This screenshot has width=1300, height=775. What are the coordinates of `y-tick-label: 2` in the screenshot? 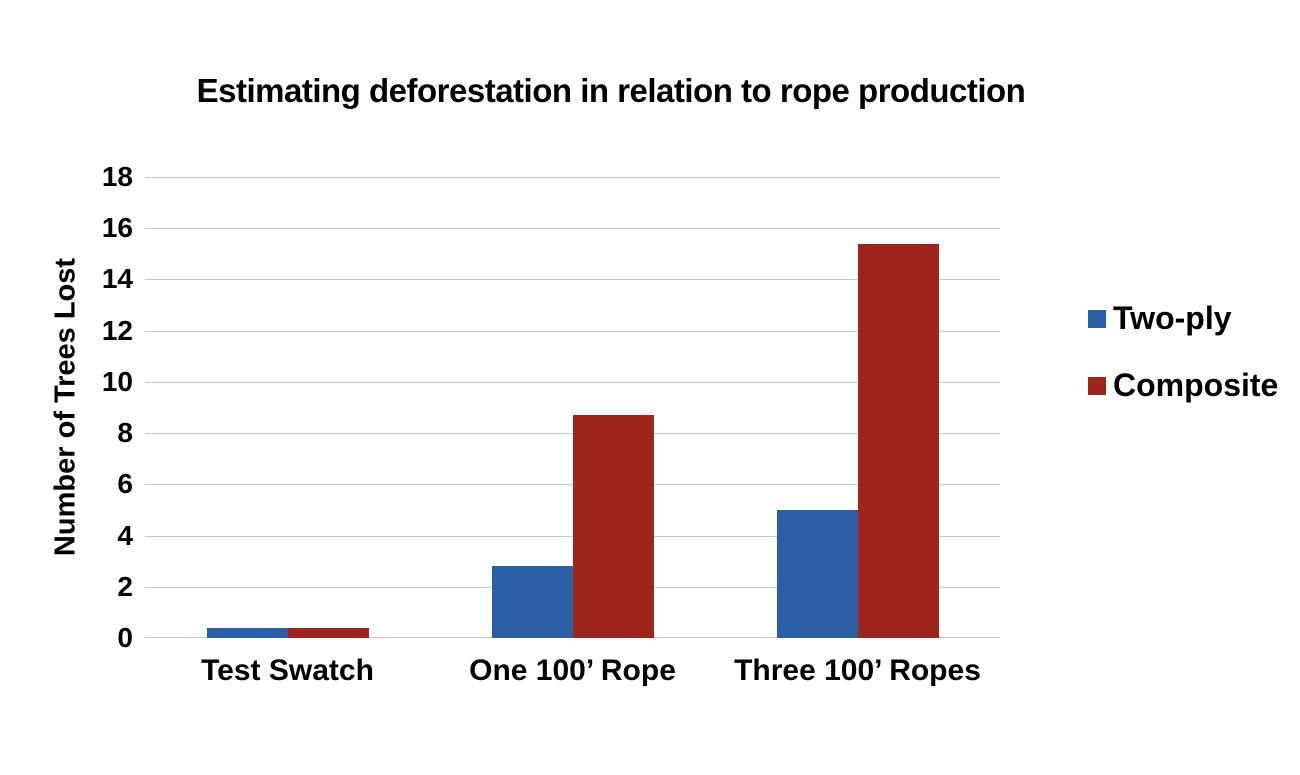 It's located at (125, 586).